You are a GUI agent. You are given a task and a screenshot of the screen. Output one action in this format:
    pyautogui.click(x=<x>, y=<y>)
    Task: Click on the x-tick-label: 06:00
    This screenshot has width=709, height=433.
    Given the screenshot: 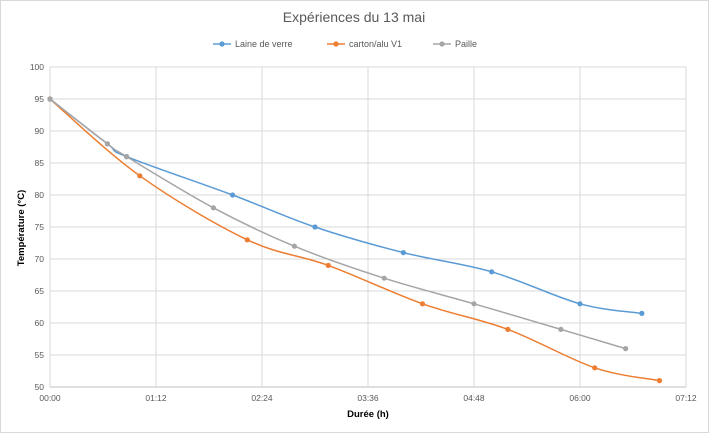 What is the action you would take?
    pyautogui.click(x=580, y=398)
    